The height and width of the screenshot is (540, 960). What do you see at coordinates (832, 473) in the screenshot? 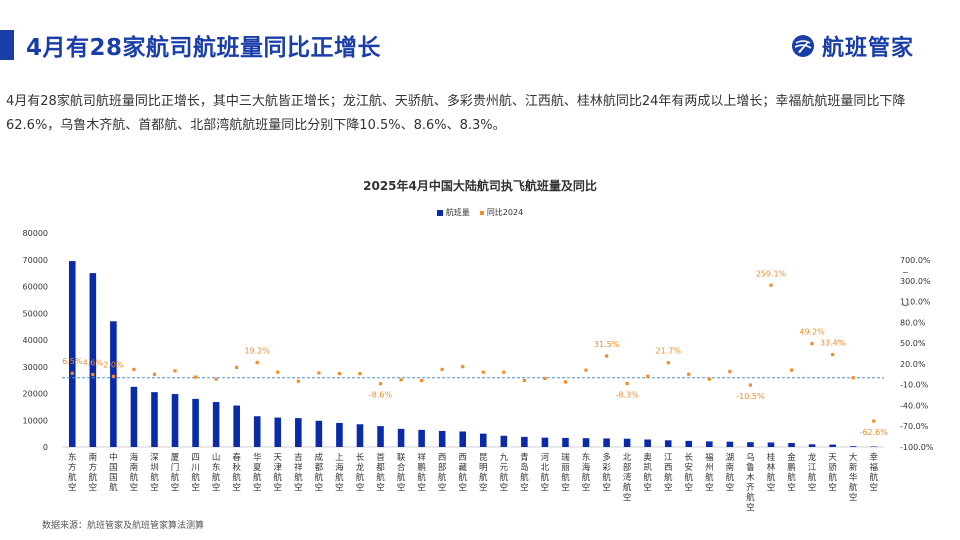
I see `x-tick-label: 天骄航空` at bounding box center [832, 473].